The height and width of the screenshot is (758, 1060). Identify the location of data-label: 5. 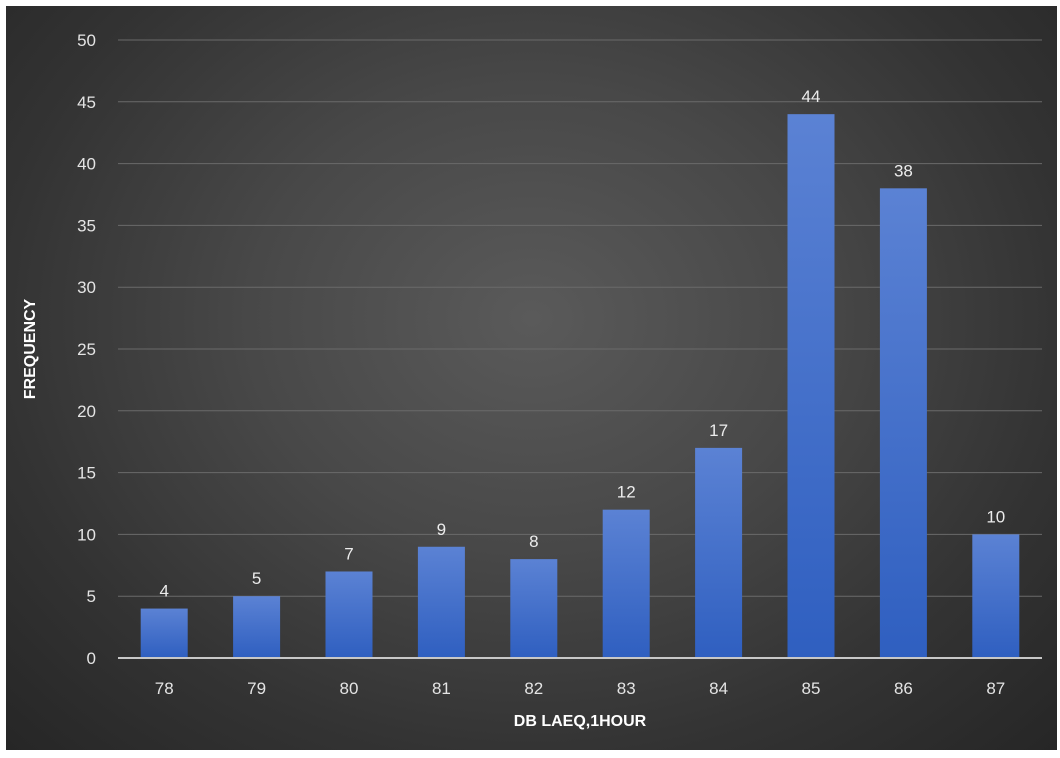
(256, 578).